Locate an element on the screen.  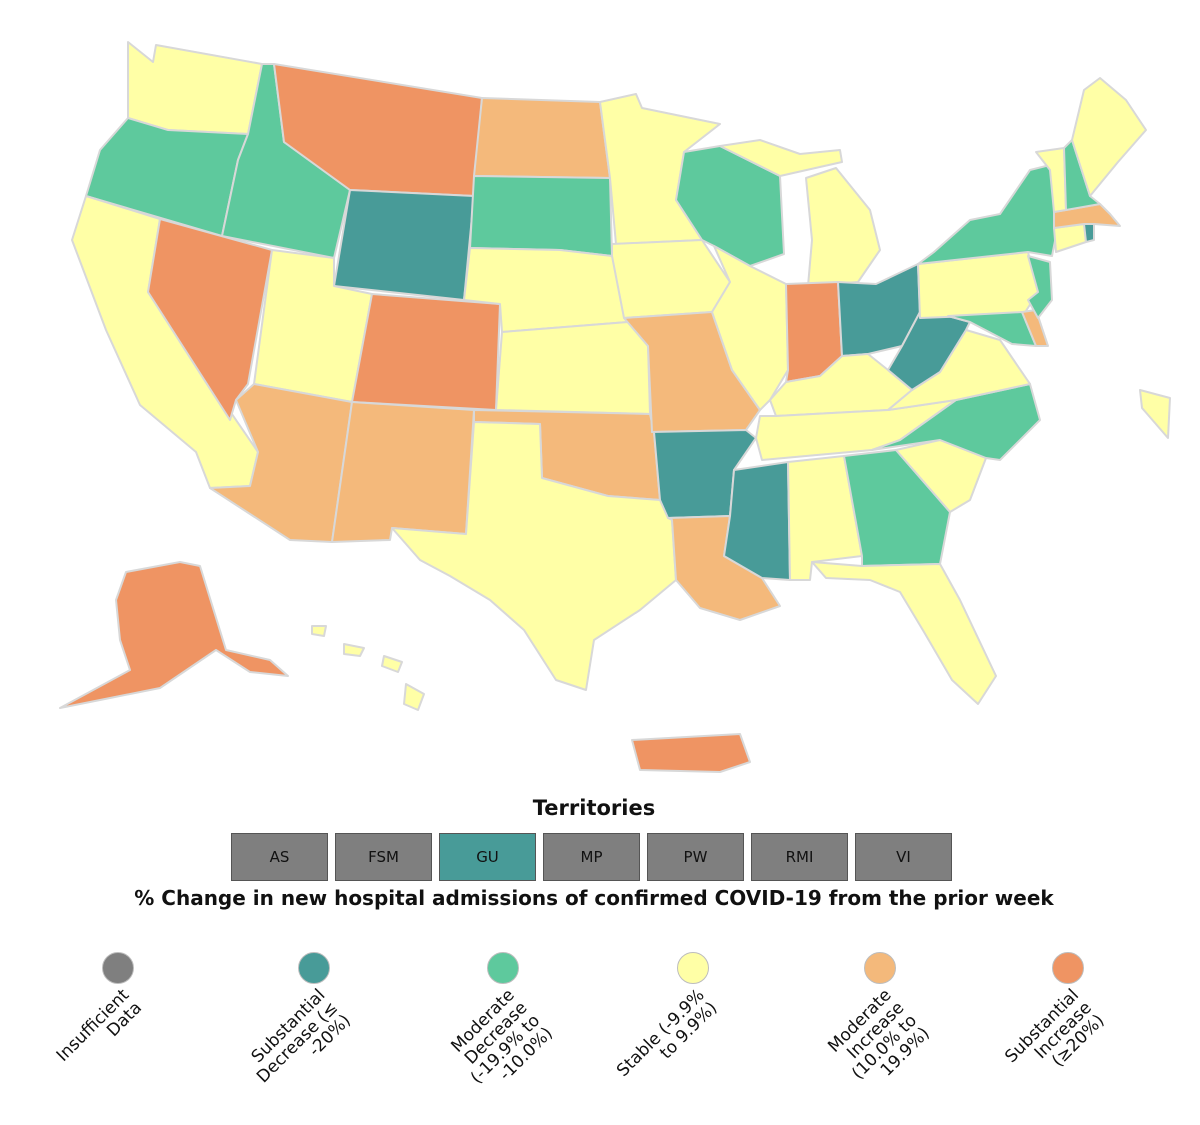
state-texas is located at coordinates (534, 556).